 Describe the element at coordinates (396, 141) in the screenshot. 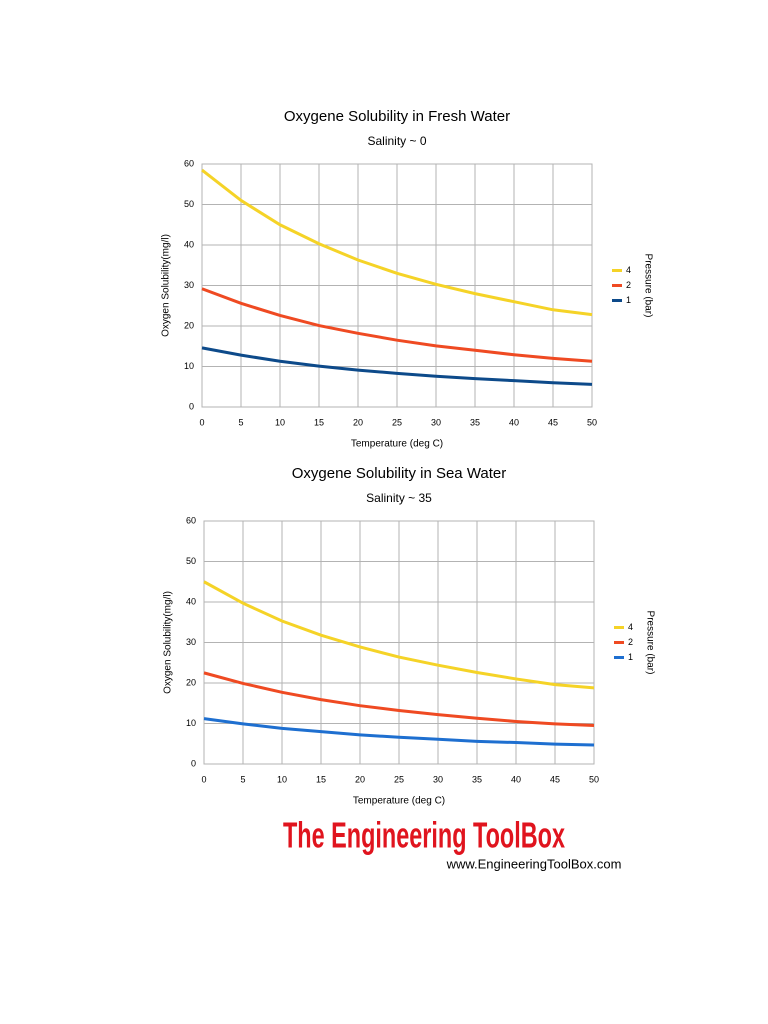

I see `chart-subtitle: Salinity ~ 0` at that location.